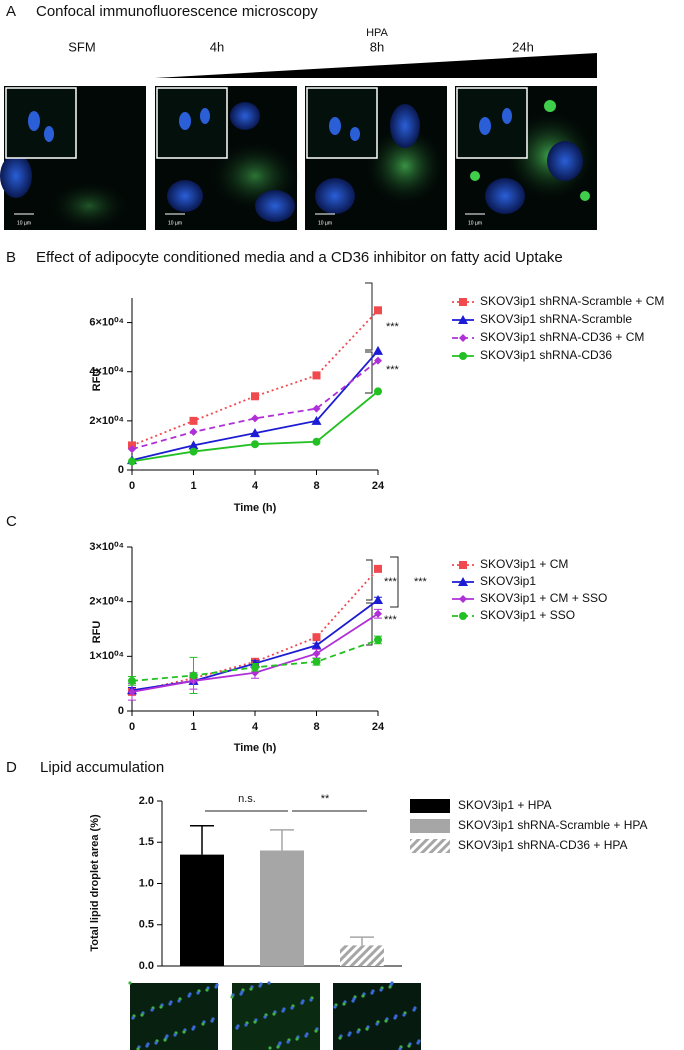  I want to click on legend-label: SKOV3ip1 + CM, so click(524, 564).